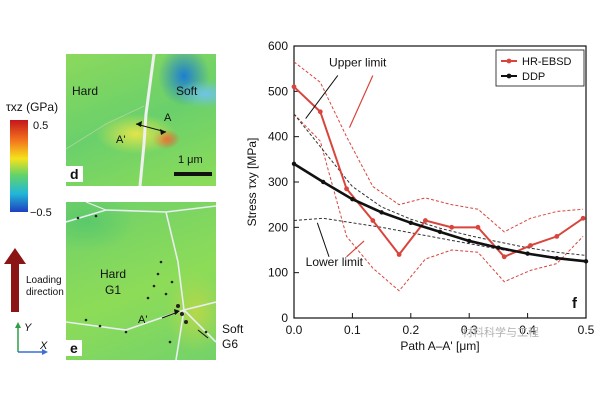 This screenshot has width=600, height=400. I want to click on panel-e-soft-label: Soft G6, so click(232, 337).